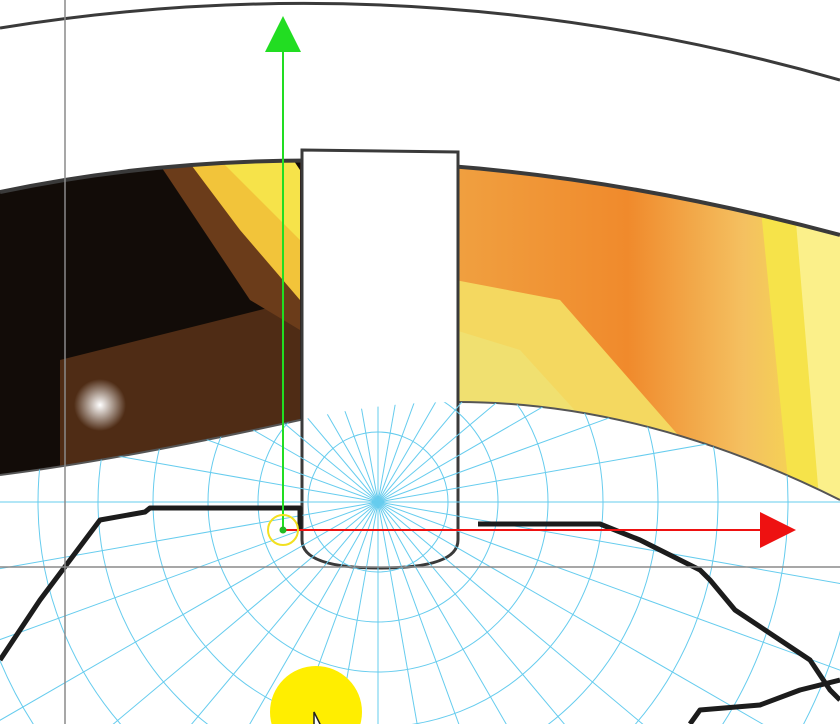 This screenshot has width=840, height=724. I want to click on slot-cutout, so click(380, 359).